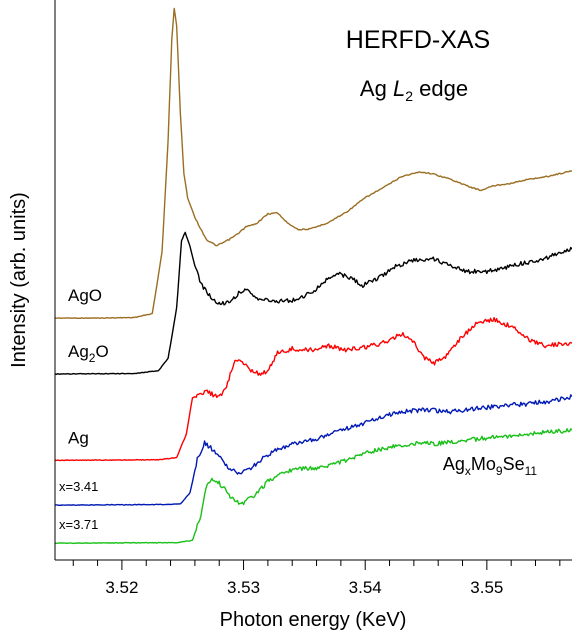 The height and width of the screenshot is (637, 572). What do you see at coordinates (313, 620) in the screenshot?
I see `x-axis-label: Photon energy (KeV)` at bounding box center [313, 620].